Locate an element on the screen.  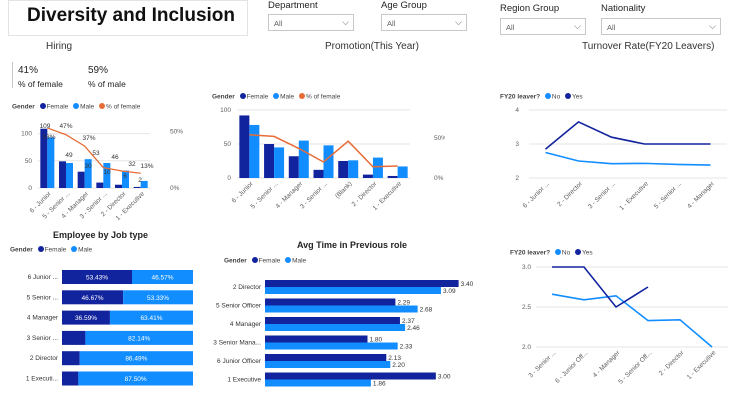
kpi-divider is located at coordinates (12, 75).